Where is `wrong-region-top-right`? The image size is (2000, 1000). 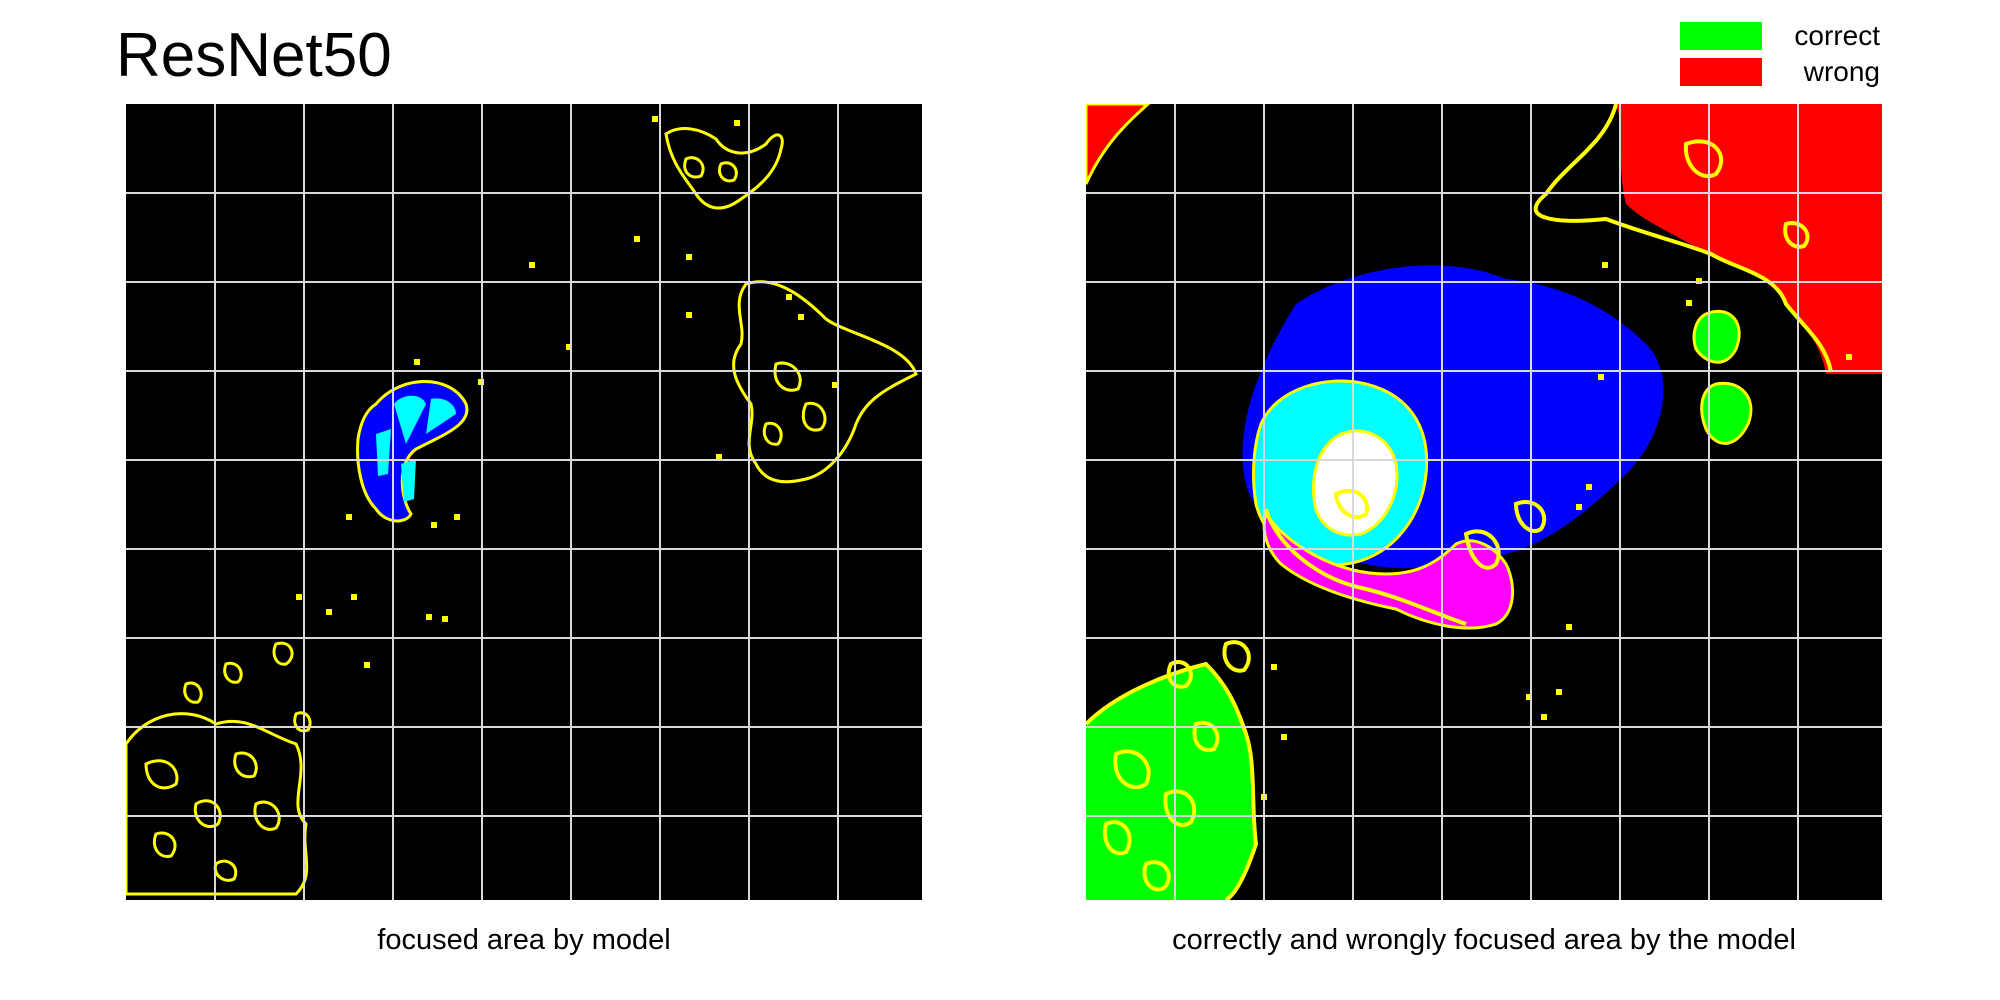 wrong-region-top-right is located at coordinates (1749, 239).